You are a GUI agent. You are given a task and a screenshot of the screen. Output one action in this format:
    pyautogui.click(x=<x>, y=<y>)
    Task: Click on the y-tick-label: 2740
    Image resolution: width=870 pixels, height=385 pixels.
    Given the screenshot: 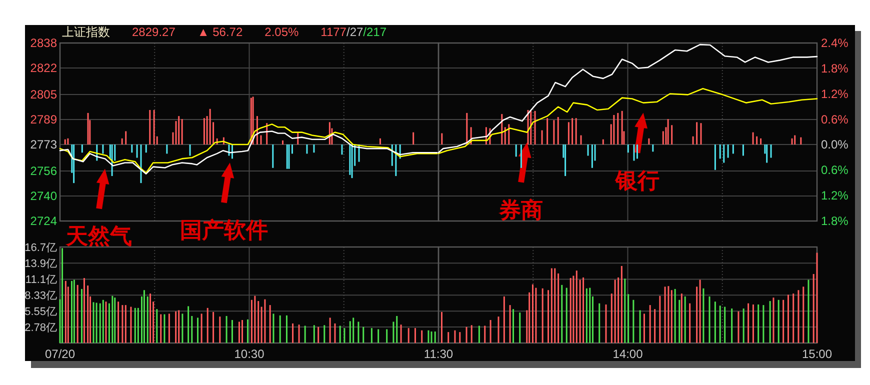 What is the action you would take?
    pyautogui.click(x=44, y=196)
    